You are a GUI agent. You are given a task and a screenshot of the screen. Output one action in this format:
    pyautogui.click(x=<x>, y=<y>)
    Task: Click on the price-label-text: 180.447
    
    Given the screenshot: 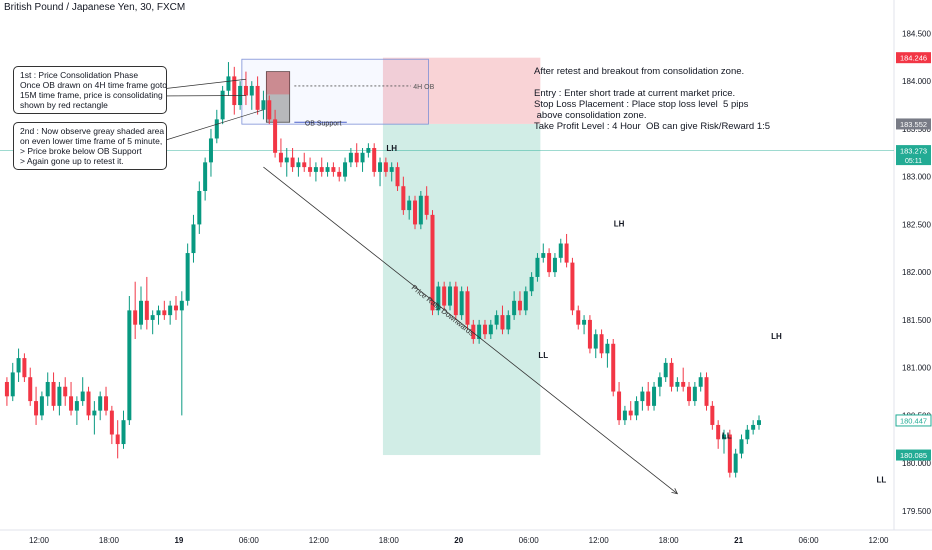 What is the action you would take?
    pyautogui.click(x=913, y=420)
    